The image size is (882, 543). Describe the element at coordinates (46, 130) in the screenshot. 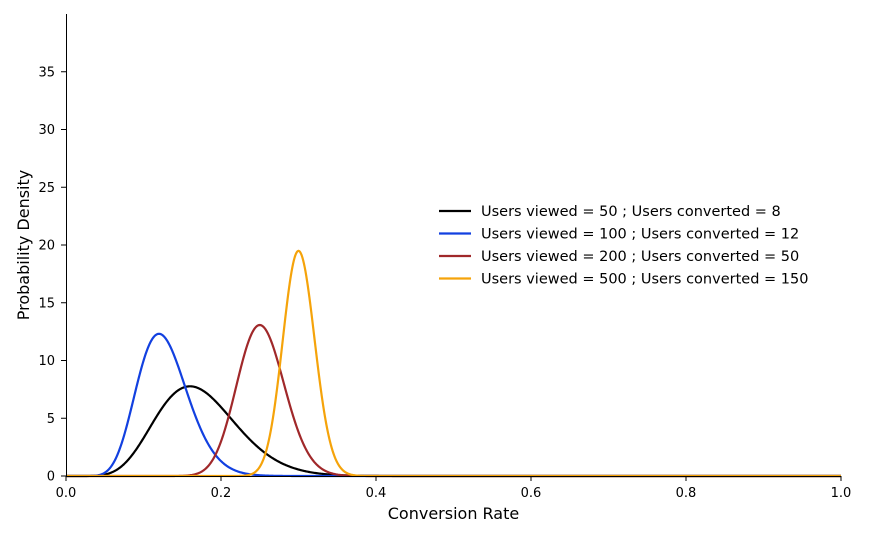

I see `y-tick-label: 30` at that location.